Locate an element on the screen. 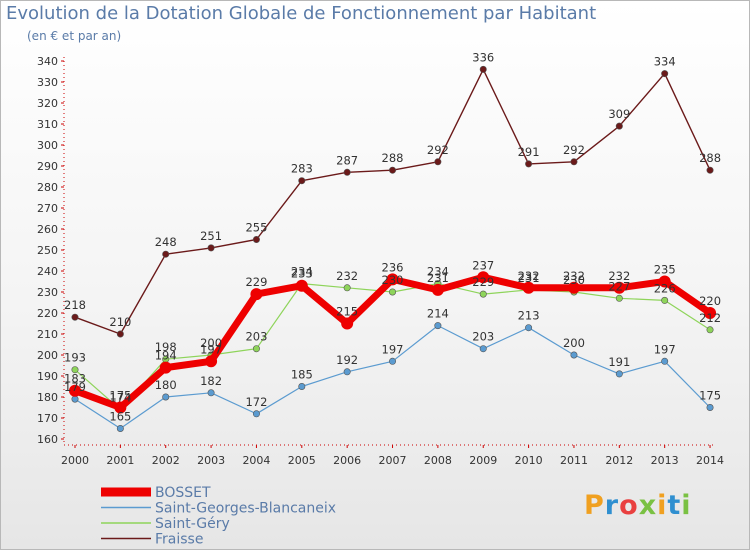  data-label-saint-gery: 212 is located at coordinates (710, 318).